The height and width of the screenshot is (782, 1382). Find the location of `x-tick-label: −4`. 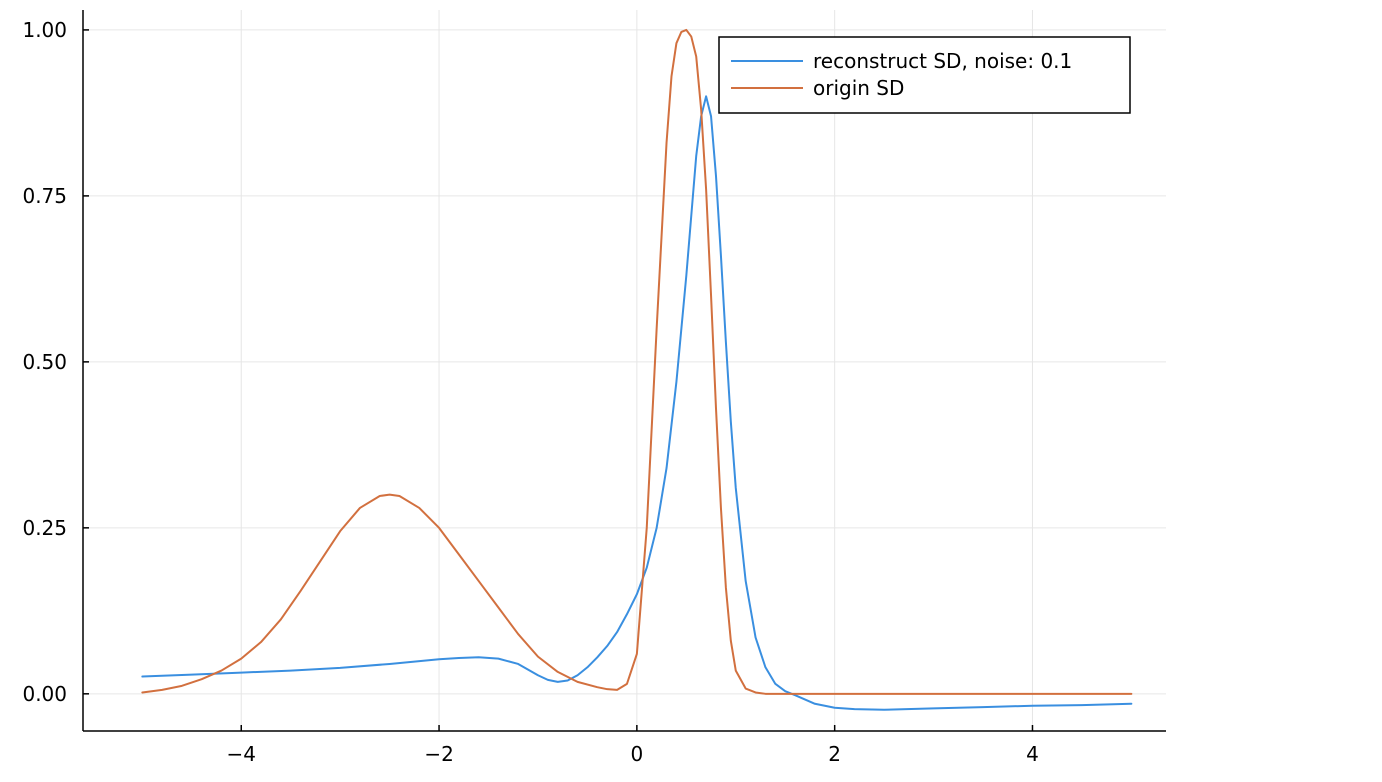

x-tick-label: −4 is located at coordinates (241, 754).